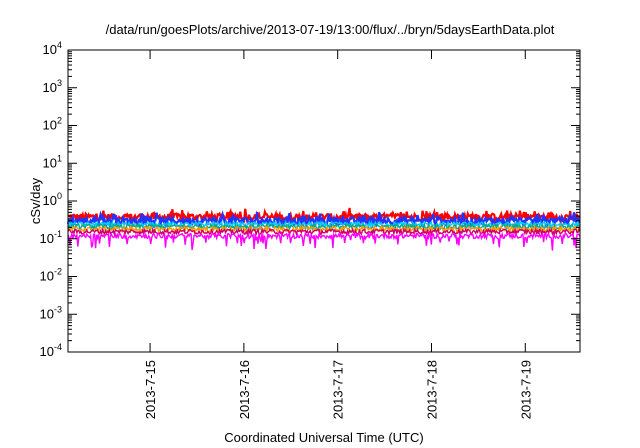  What do you see at coordinates (52, 86) in the screenshot?
I see `y-tick-label: 10³` at bounding box center [52, 86].